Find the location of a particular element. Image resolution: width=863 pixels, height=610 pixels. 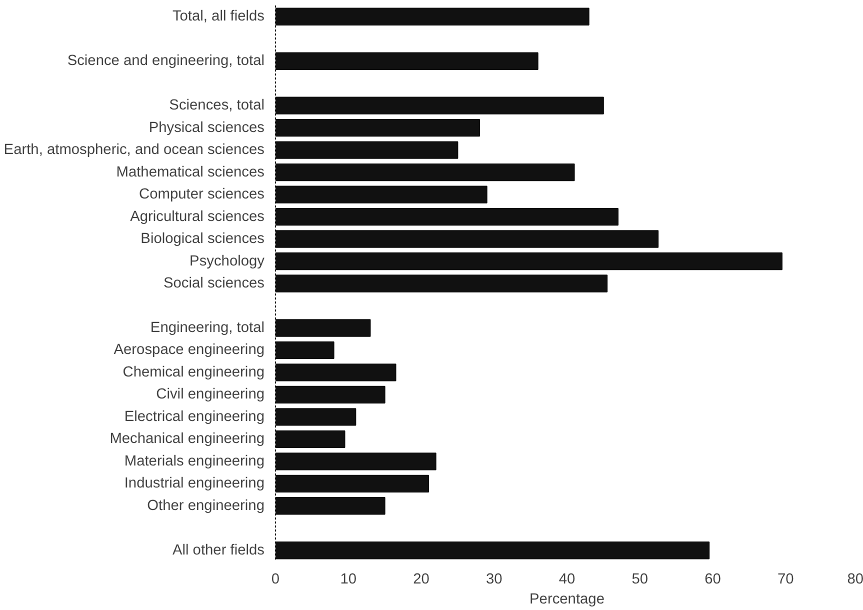

x-tick-label: 30 is located at coordinates (494, 580).